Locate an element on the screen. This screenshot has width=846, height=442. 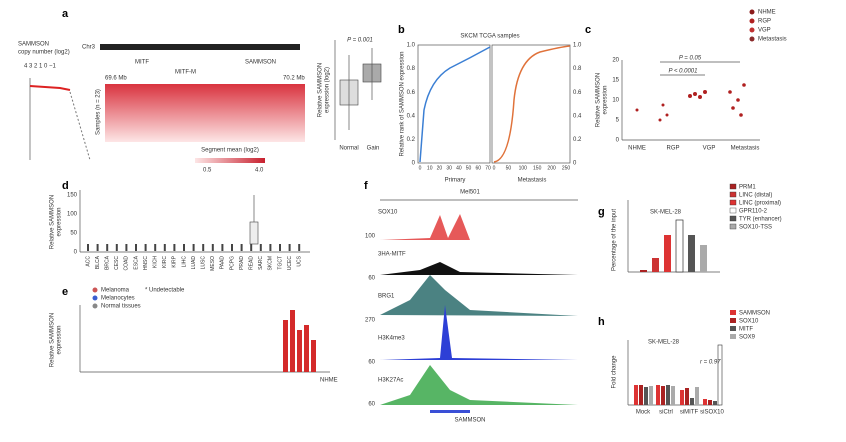
legend-label: Normal tissues is located at coordinates (121, 307).